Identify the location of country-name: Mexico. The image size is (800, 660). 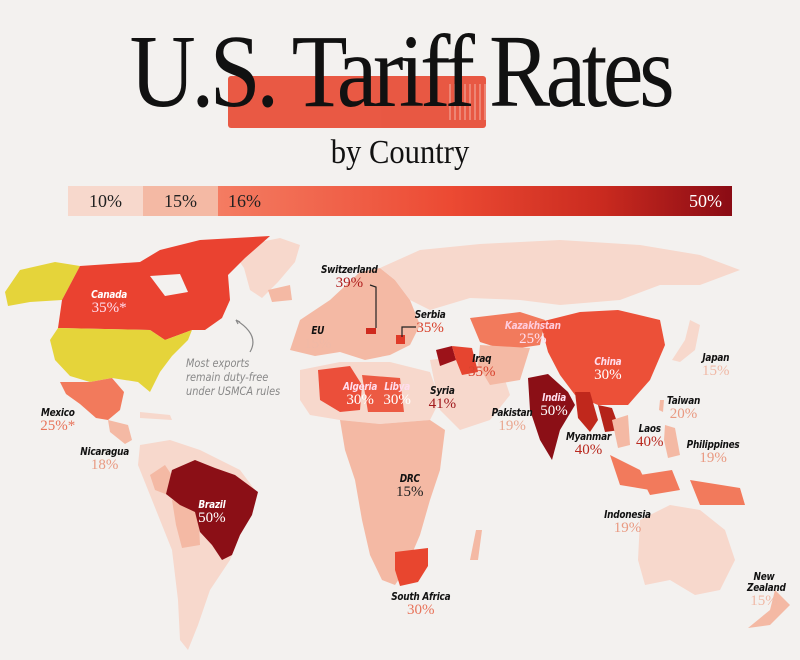
(57, 413).